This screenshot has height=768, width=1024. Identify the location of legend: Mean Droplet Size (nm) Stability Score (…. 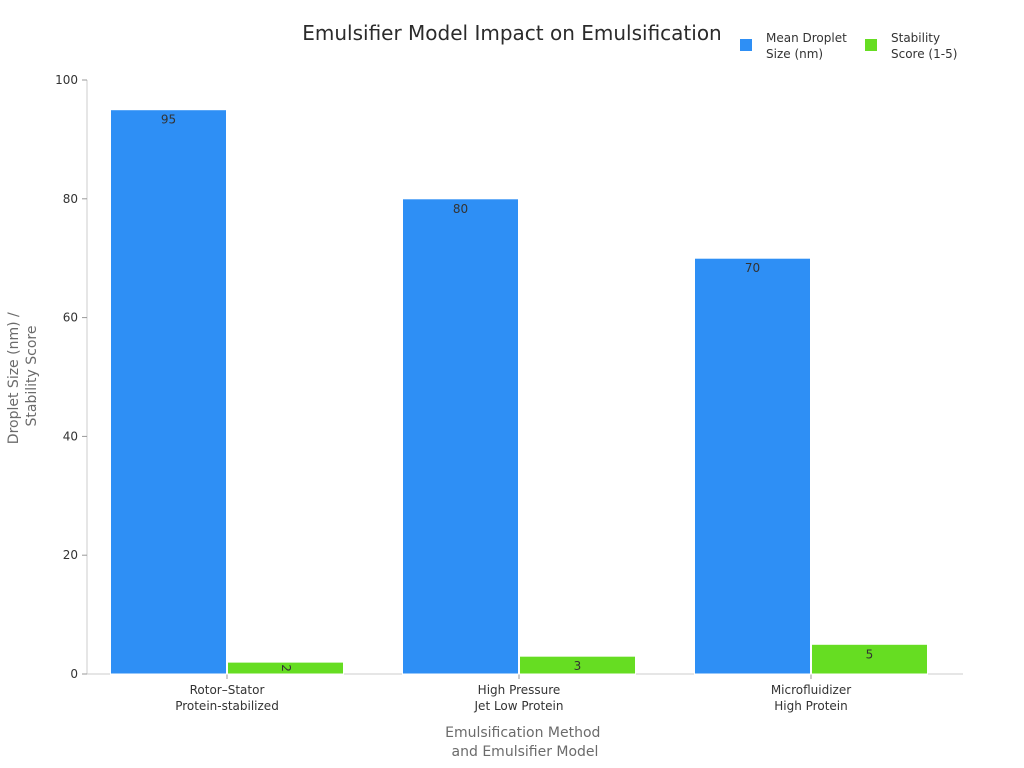
(848, 46).